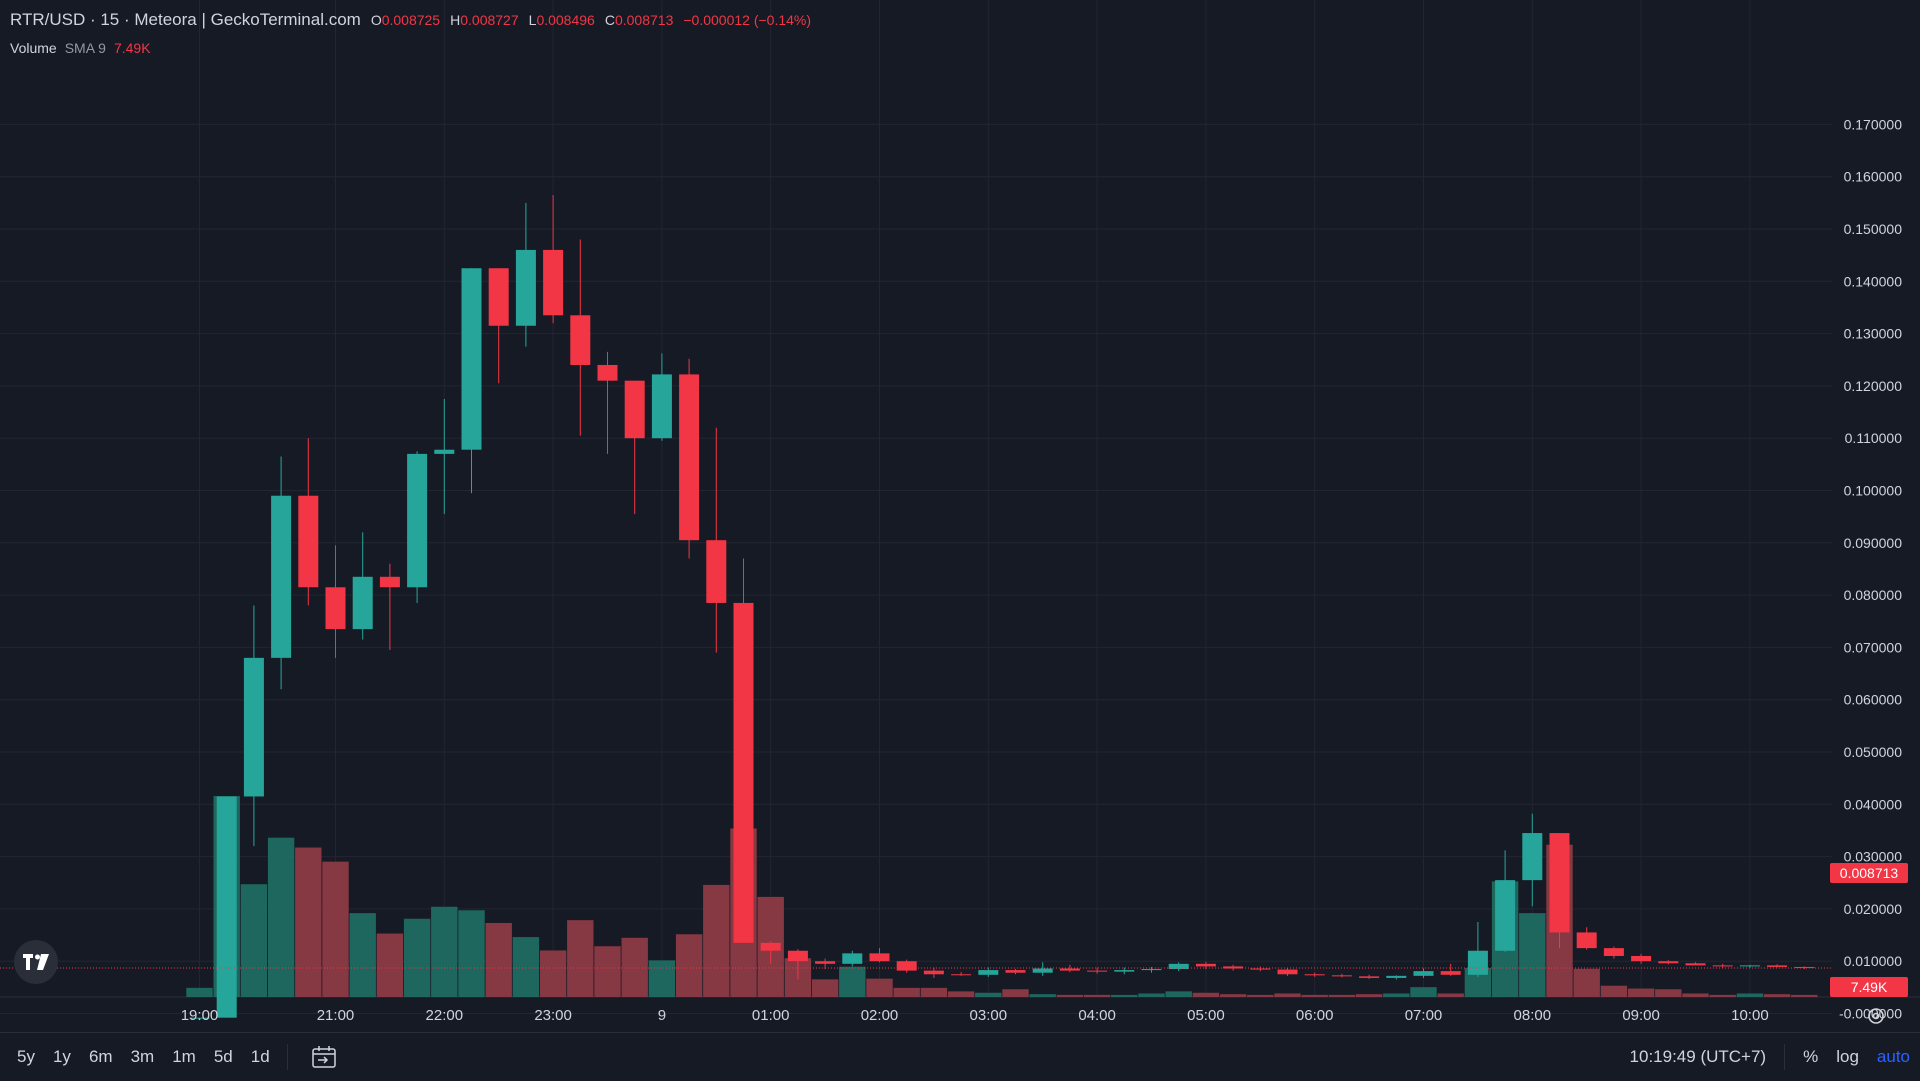 This screenshot has height=1081, width=1920. I want to click on range-1y-button: 1y, so click(61, 1056).